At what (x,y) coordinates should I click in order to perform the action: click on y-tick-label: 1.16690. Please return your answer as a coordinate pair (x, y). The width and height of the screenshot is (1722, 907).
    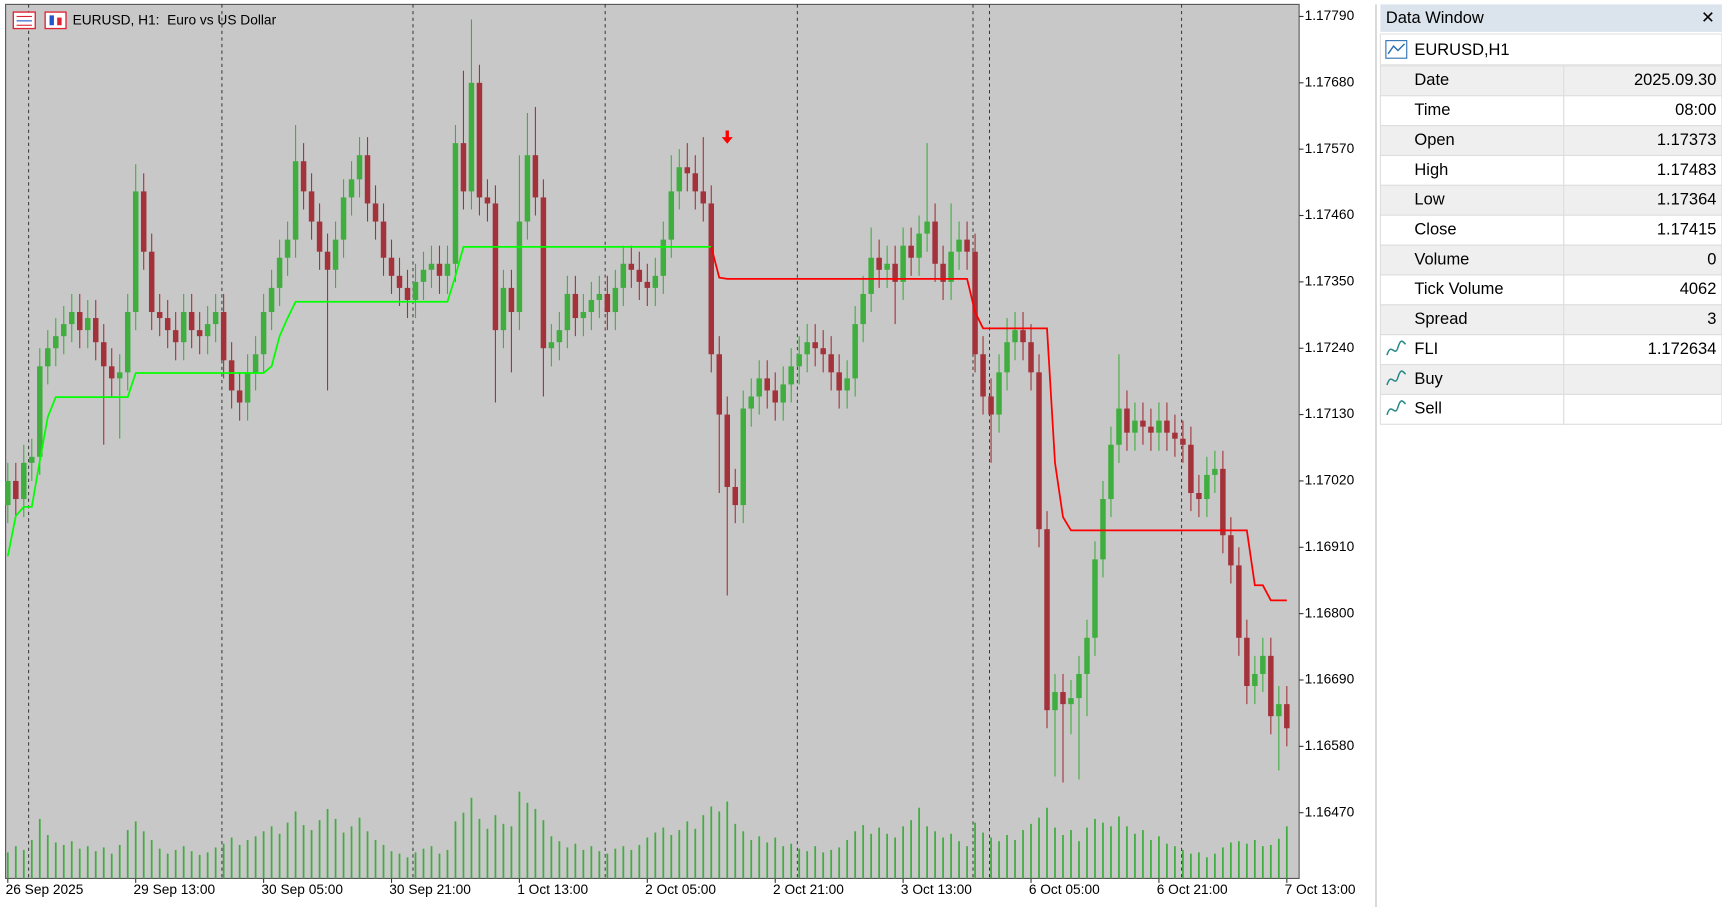
    Looking at the image, I should click on (1330, 679).